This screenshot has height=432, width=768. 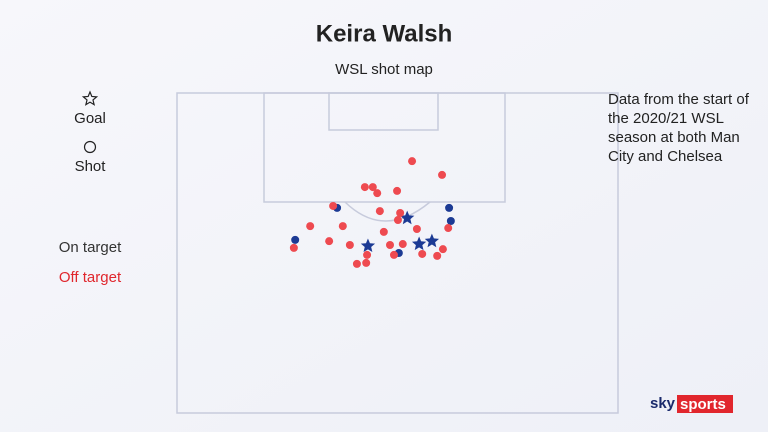 What do you see at coordinates (387, 211) in the screenshot?
I see `penalty-arc` at bounding box center [387, 211].